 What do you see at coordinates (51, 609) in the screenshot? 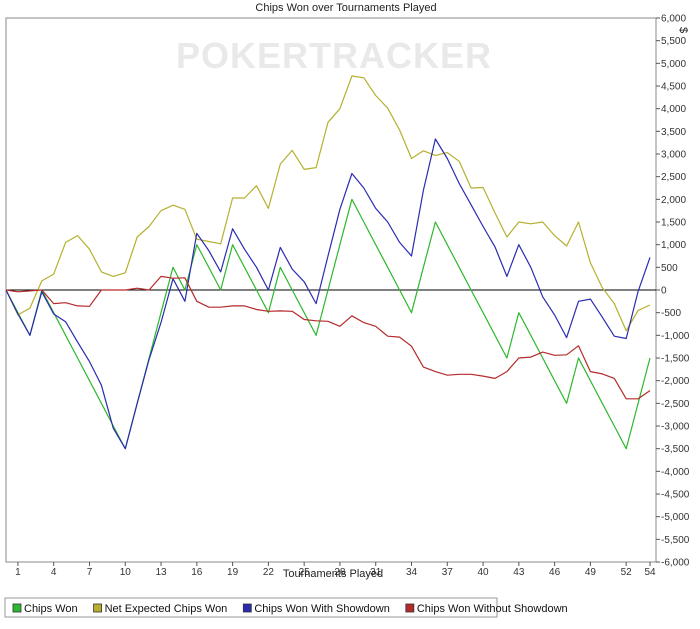
I see `legend-label-chips-won: Chips Won` at bounding box center [51, 609].